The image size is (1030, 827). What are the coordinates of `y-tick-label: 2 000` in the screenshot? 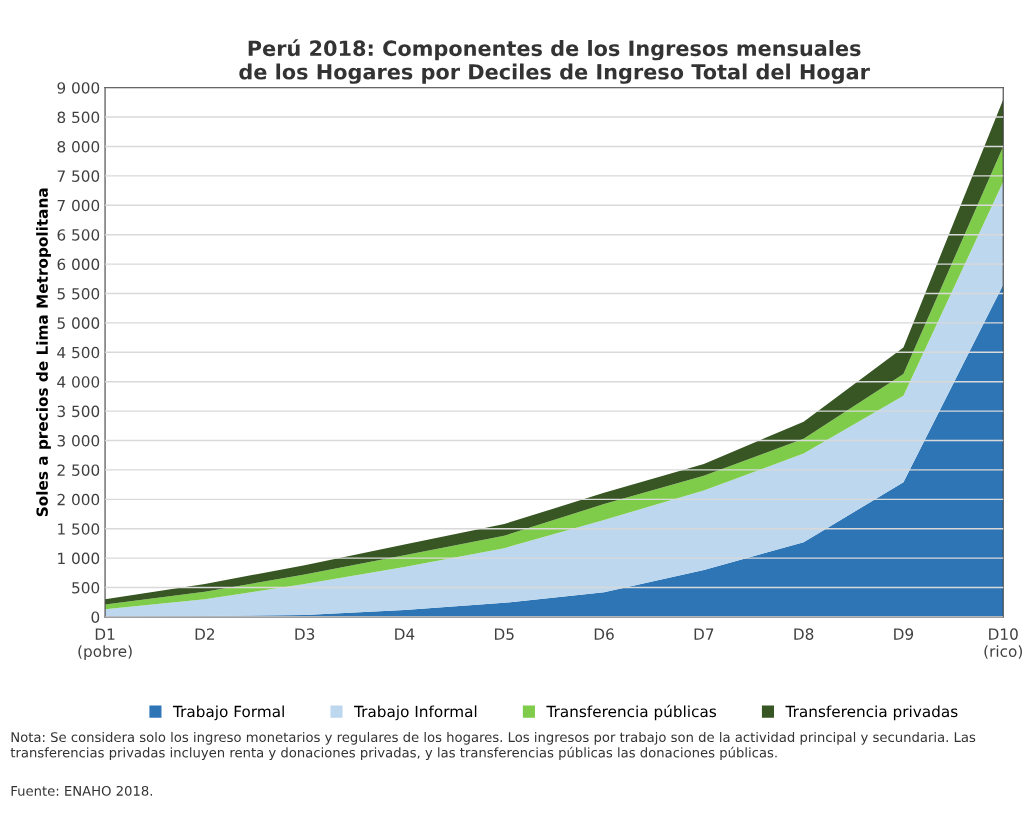 It's located at (78, 499).